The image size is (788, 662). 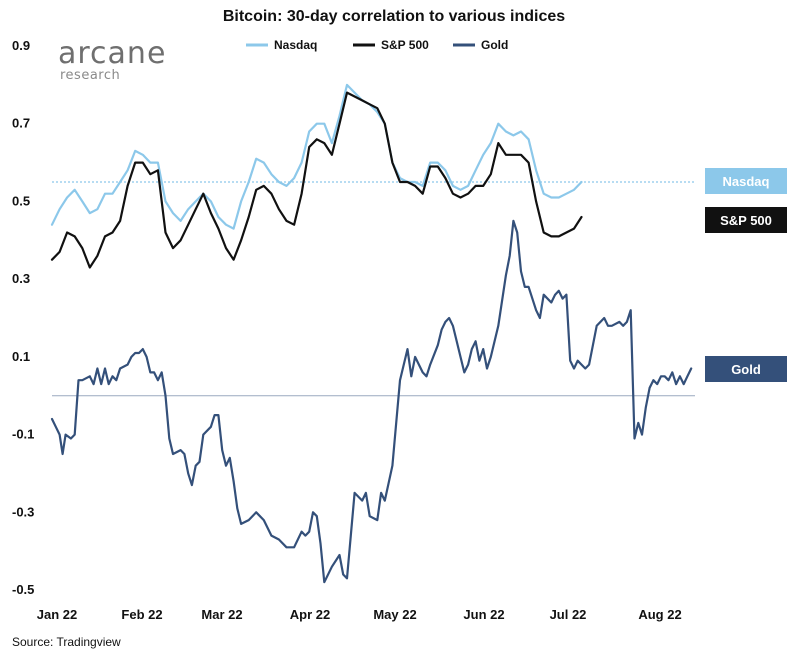 I want to click on end-tag-box-gold, so click(x=746, y=369).